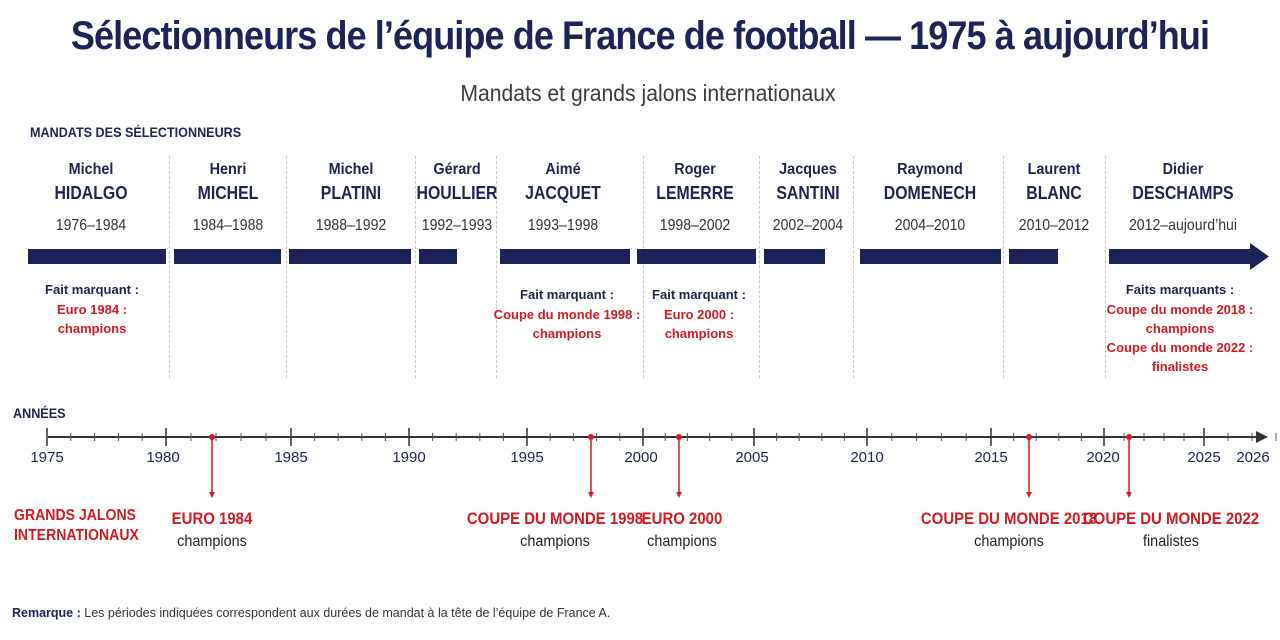  What do you see at coordinates (162, 457) in the screenshot?
I see `tick-label-1980: 1980` at bounding box center [162, 457].